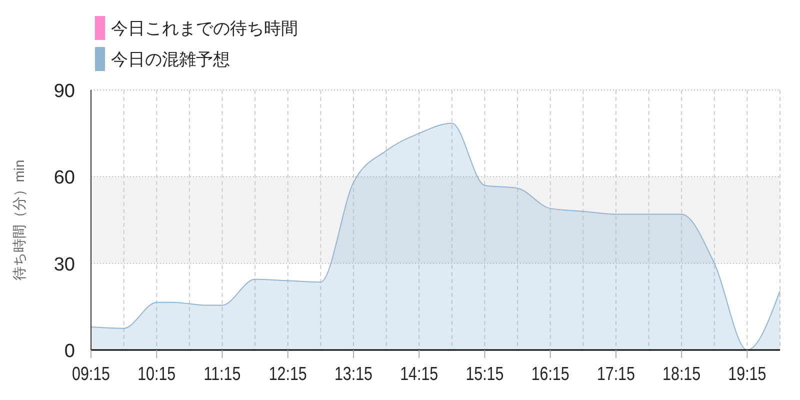  I want to click on x-tick-label: 17:15, so click(615, 373).